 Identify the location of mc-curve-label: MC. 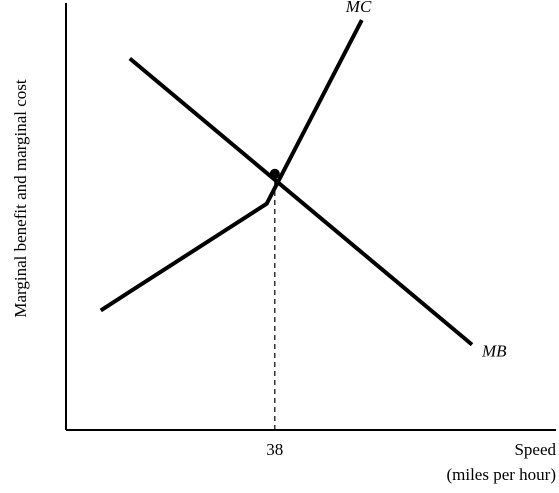
(358, 8).